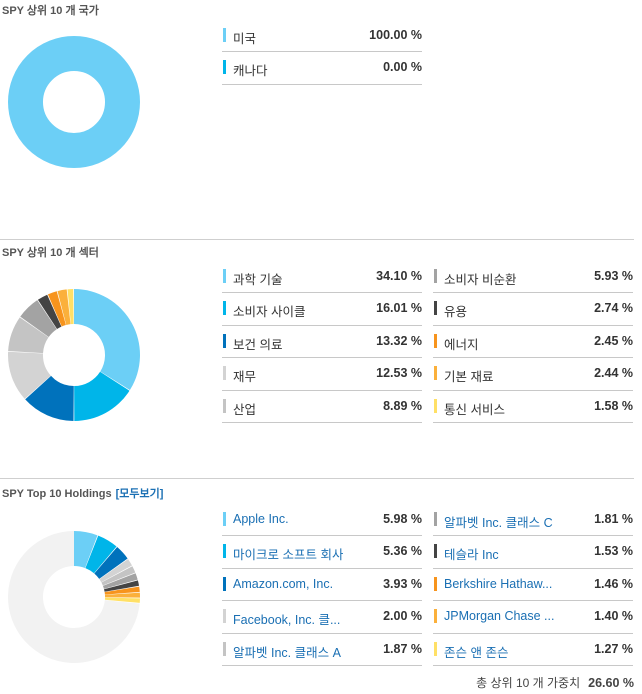  I want to click on legend-row: 유용 2.74 %, so click(533, 309).